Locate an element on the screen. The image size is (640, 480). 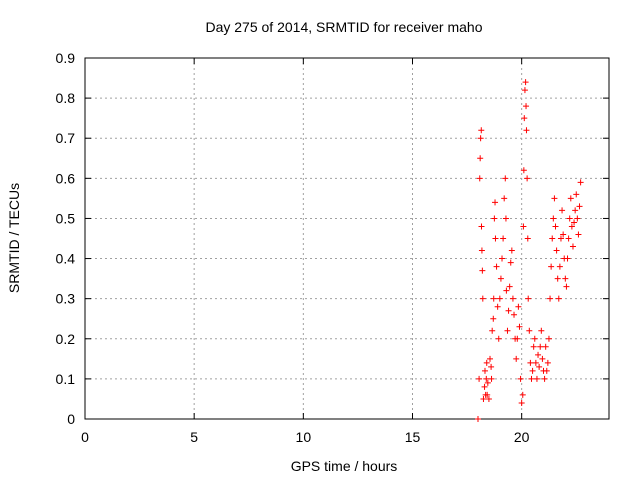
y-tick-labels: 0 0.1 0.2 0.3 0.4 0.5 0.6 0.7 0.8 0.9 is located at coordinates (66, 238).